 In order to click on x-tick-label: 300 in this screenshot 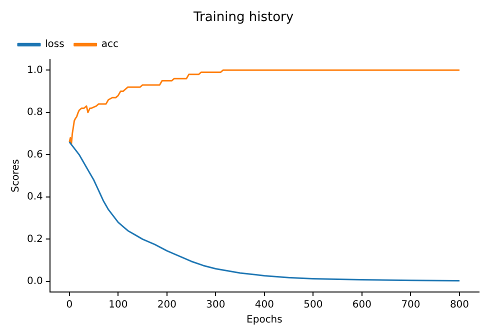, I will do `click(216, 305)`.